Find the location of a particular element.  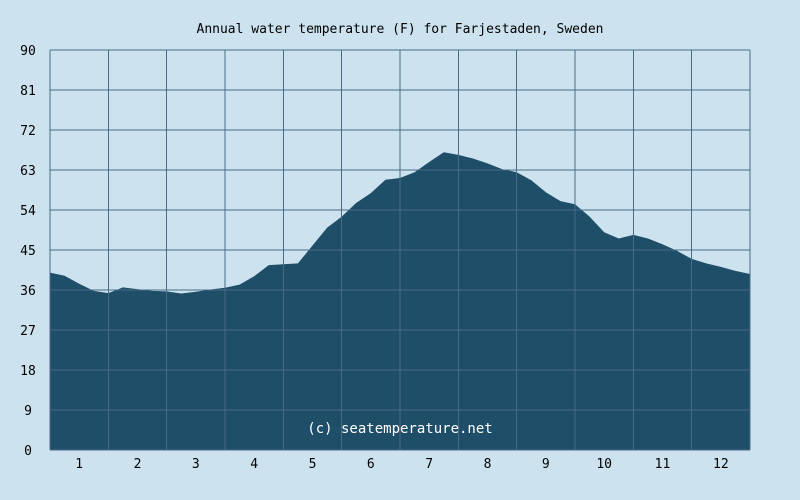

y-tick-label: 81 is located at coordinates (28, 91).